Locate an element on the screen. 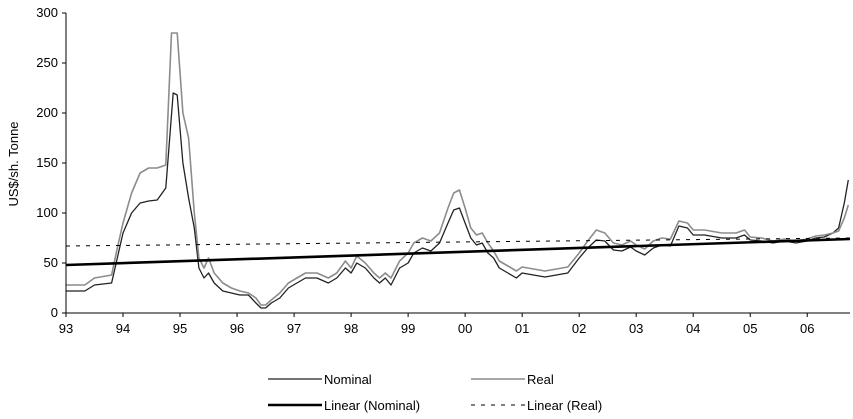 Image resolution: width=853 pixels, height=419 pixels. legend: Nominal Real Linear (Nominal) Linear (Real) is located at coordinates (435, 392).